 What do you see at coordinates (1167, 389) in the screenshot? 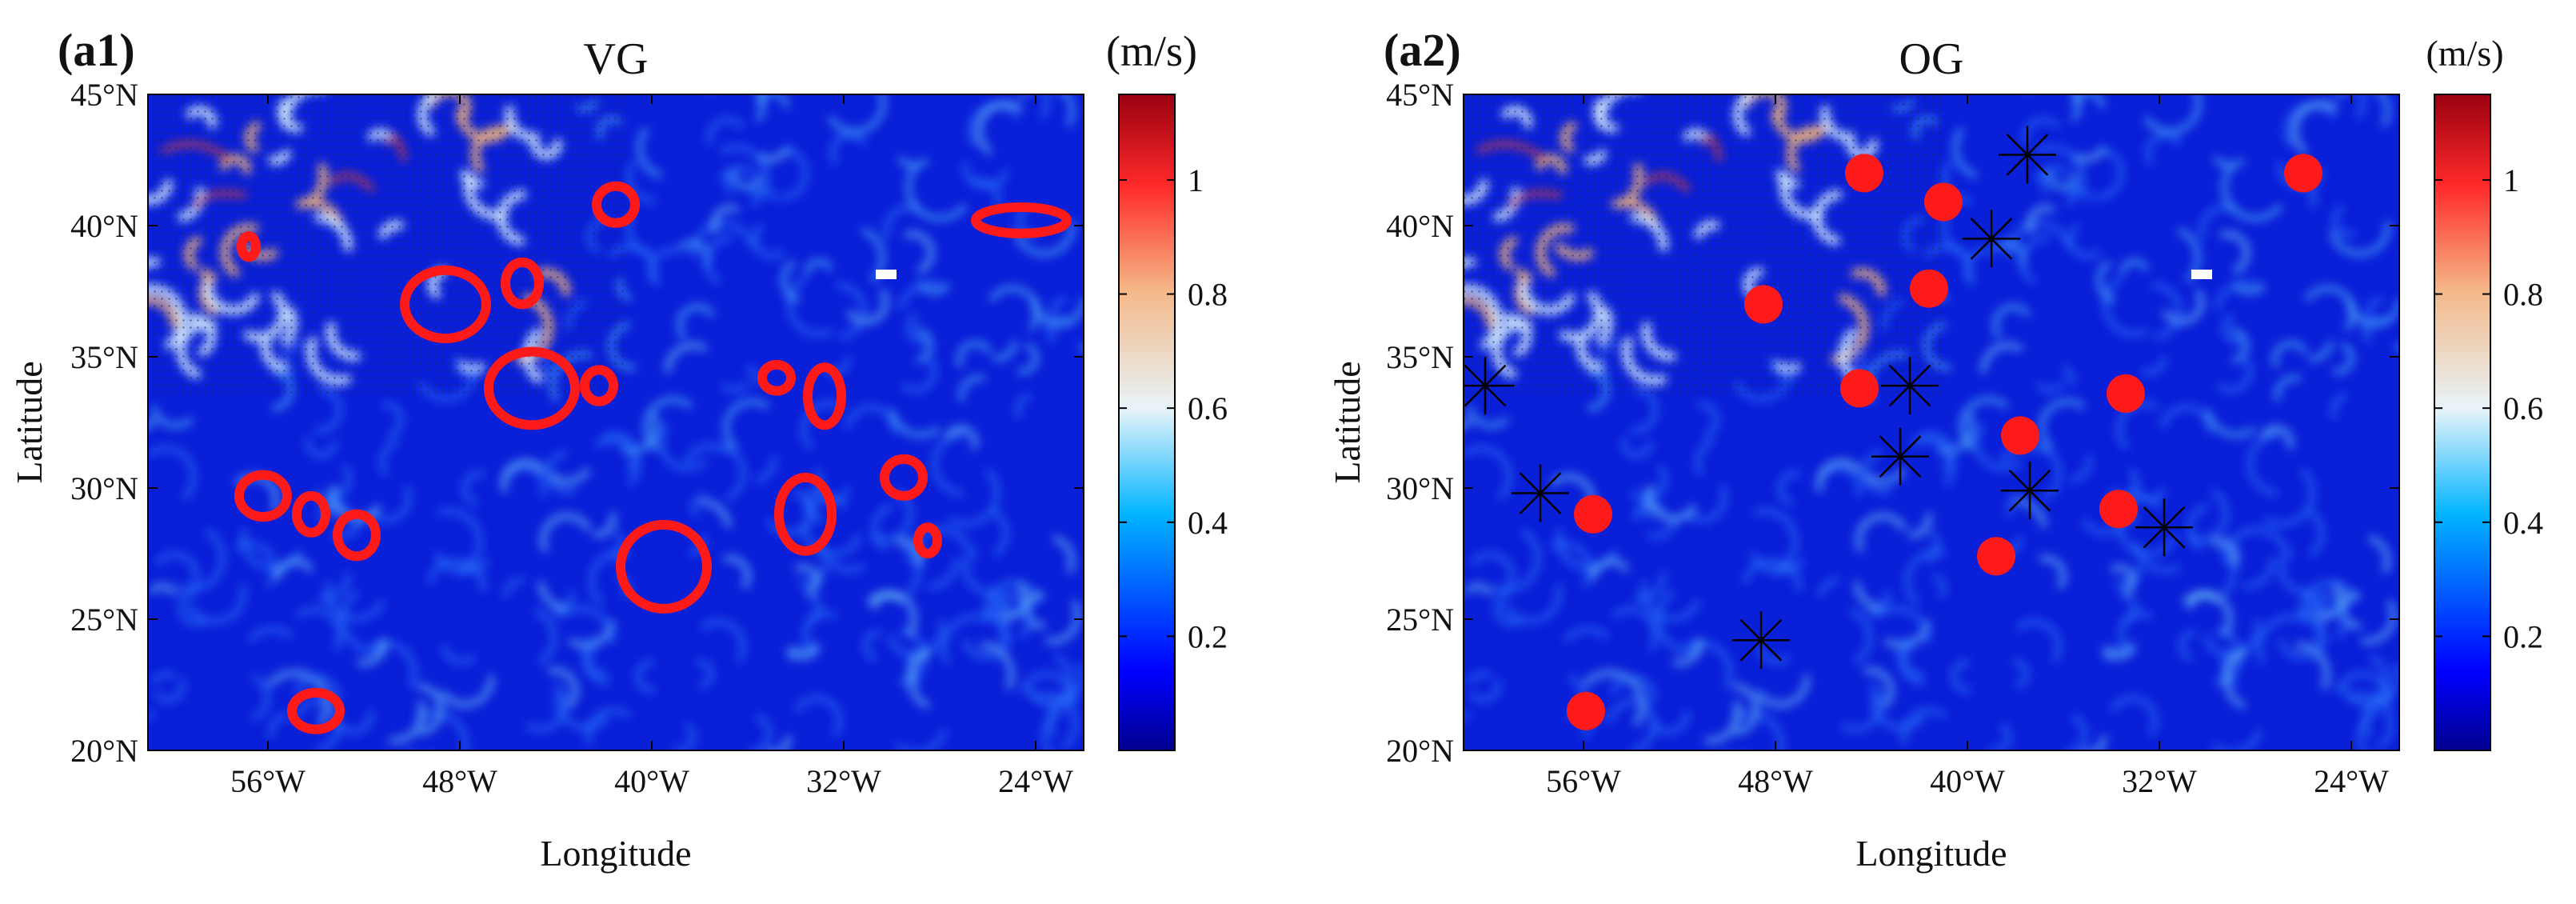
I see `colorbar-a1: (m/s) 0.2 0.4 0.6 0.8 1` at bounding box center [1167, 389].